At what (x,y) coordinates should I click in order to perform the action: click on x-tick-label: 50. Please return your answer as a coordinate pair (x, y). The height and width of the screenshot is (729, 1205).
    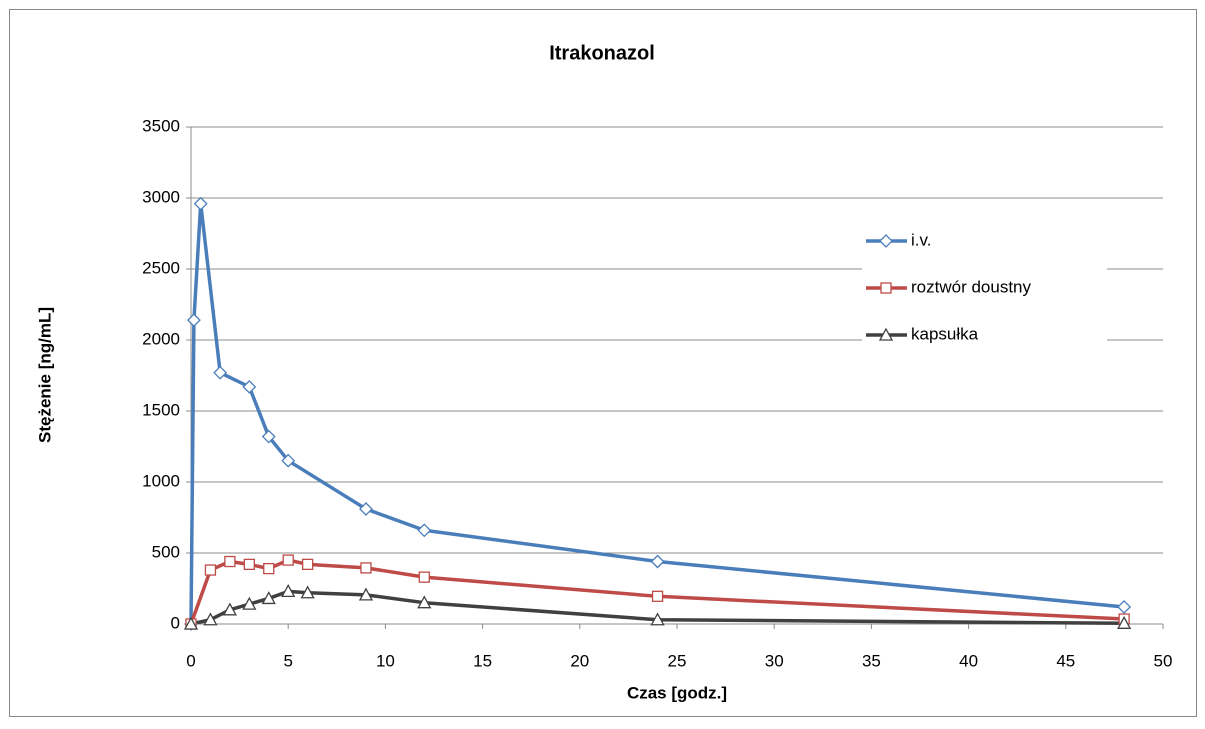
    Looking at the image, I should click on (1163, 660).